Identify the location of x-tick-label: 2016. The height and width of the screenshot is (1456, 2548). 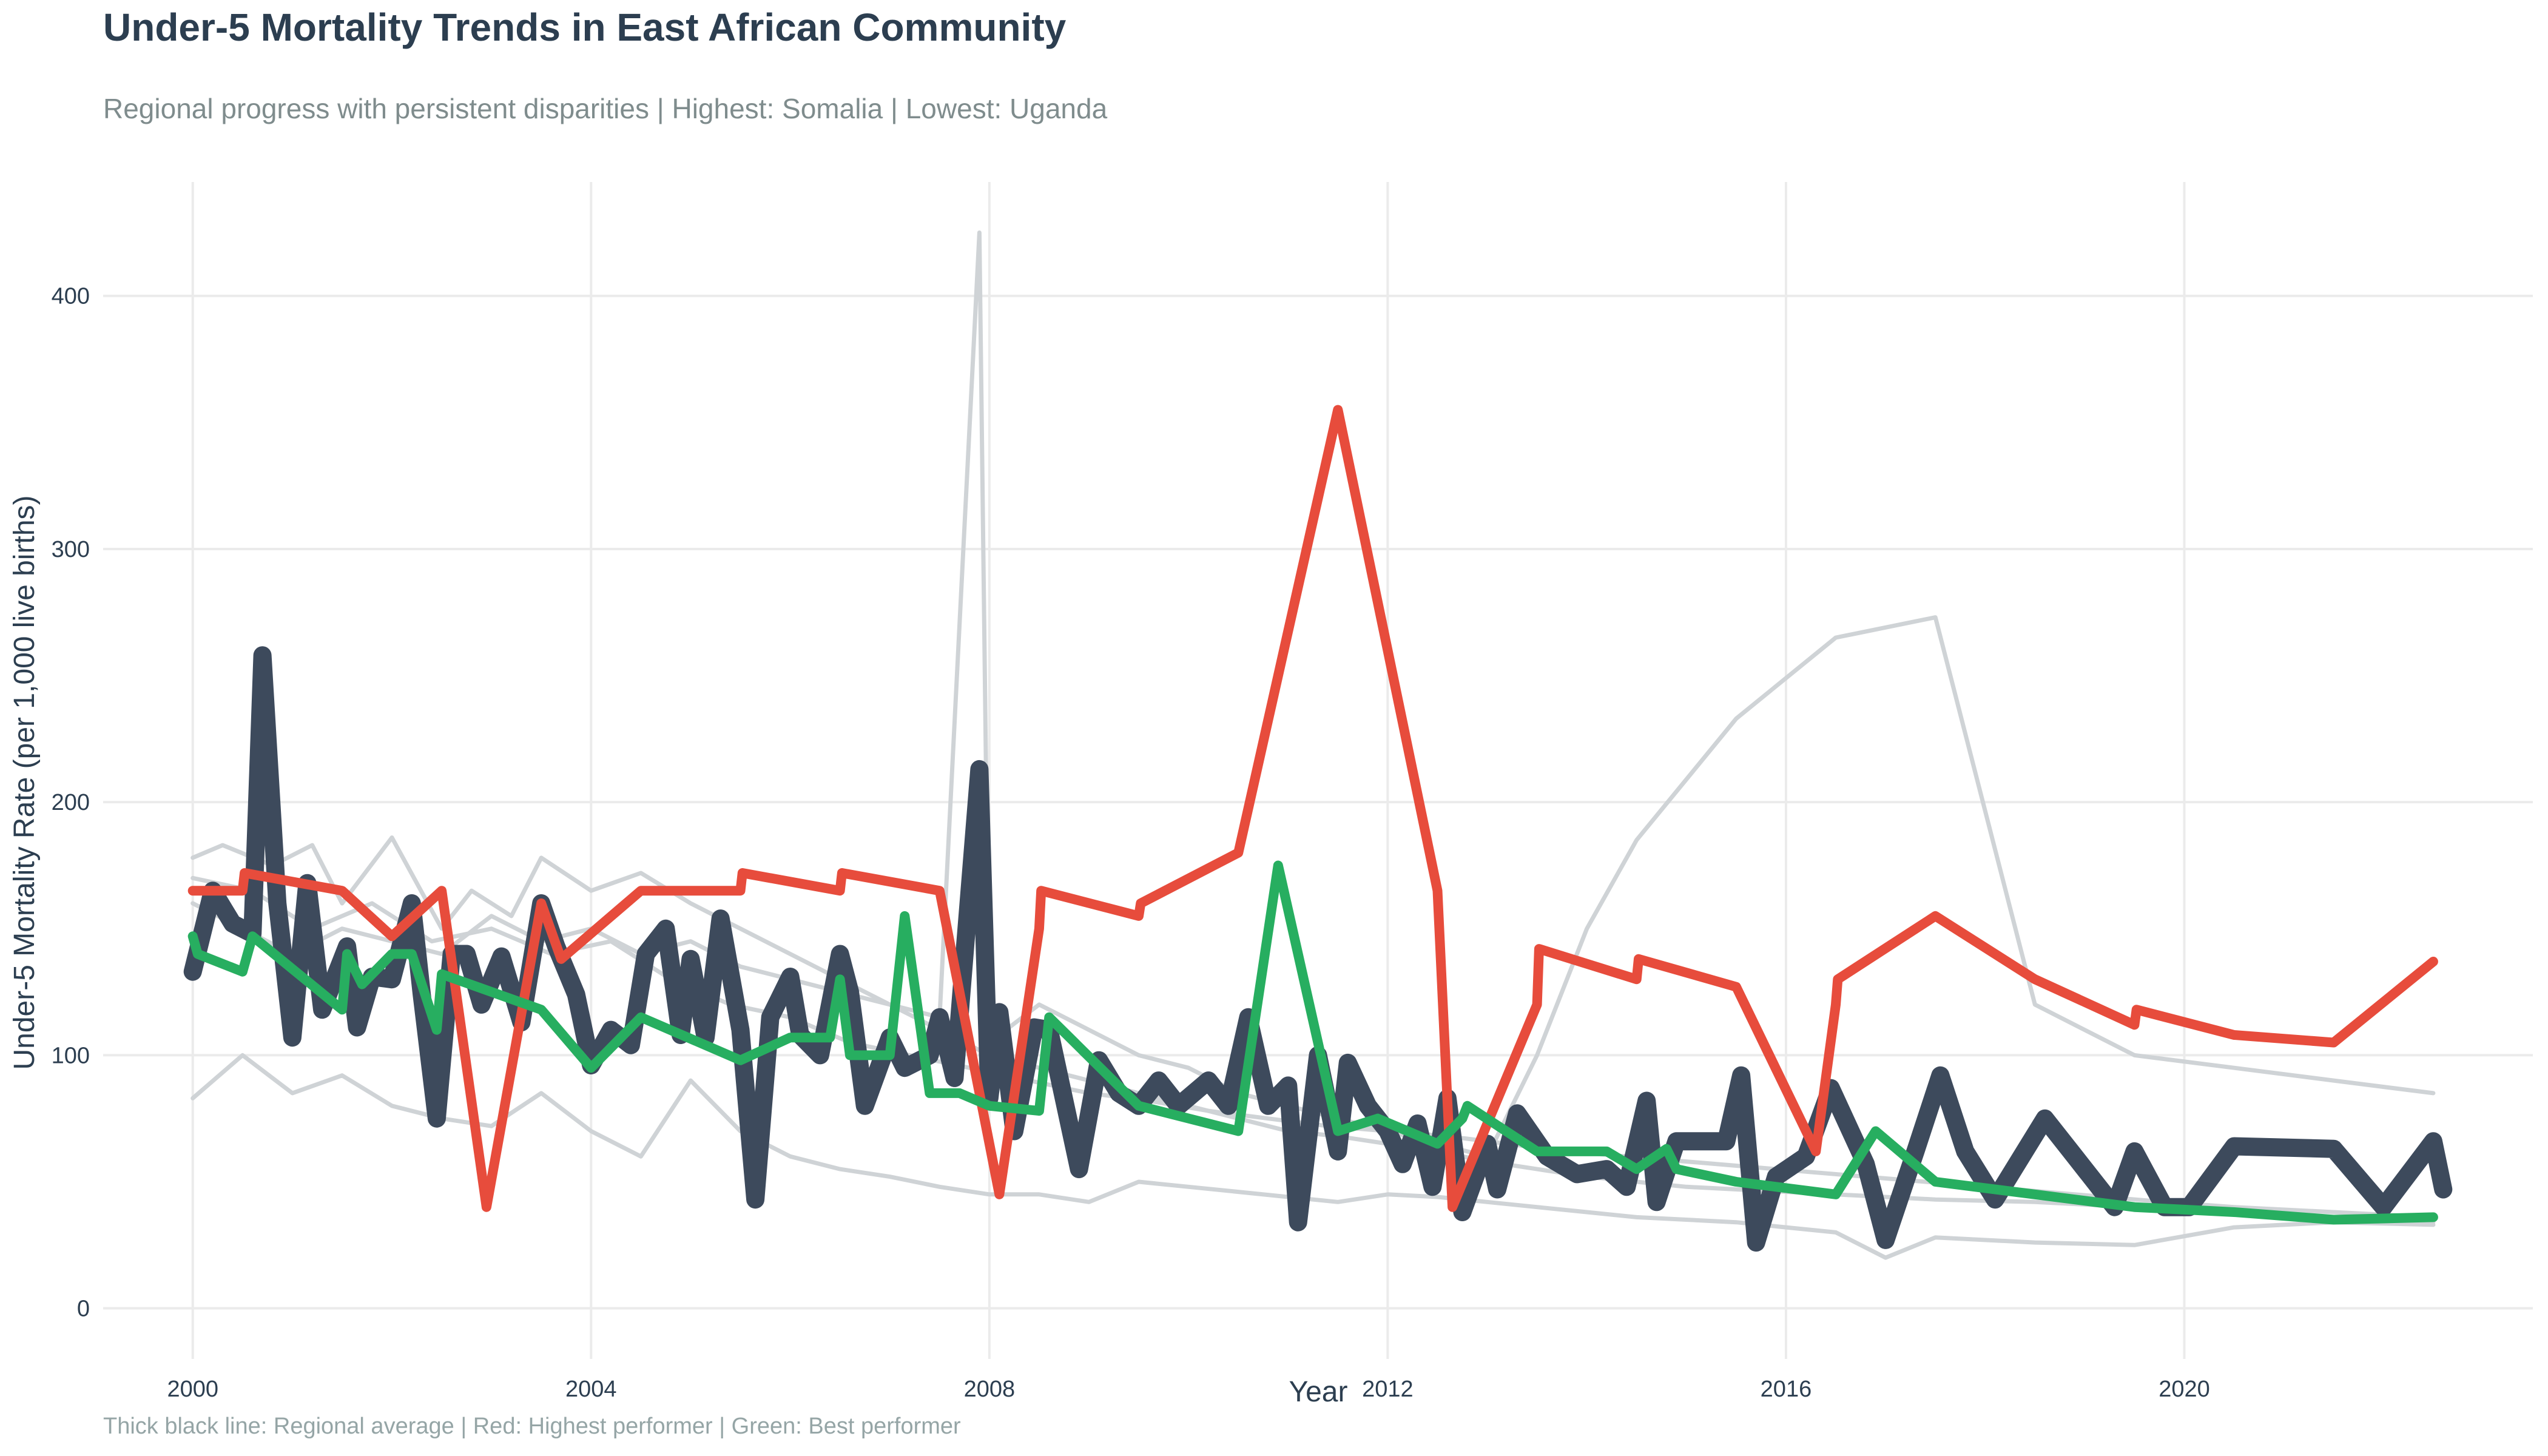
(1786, 1389).